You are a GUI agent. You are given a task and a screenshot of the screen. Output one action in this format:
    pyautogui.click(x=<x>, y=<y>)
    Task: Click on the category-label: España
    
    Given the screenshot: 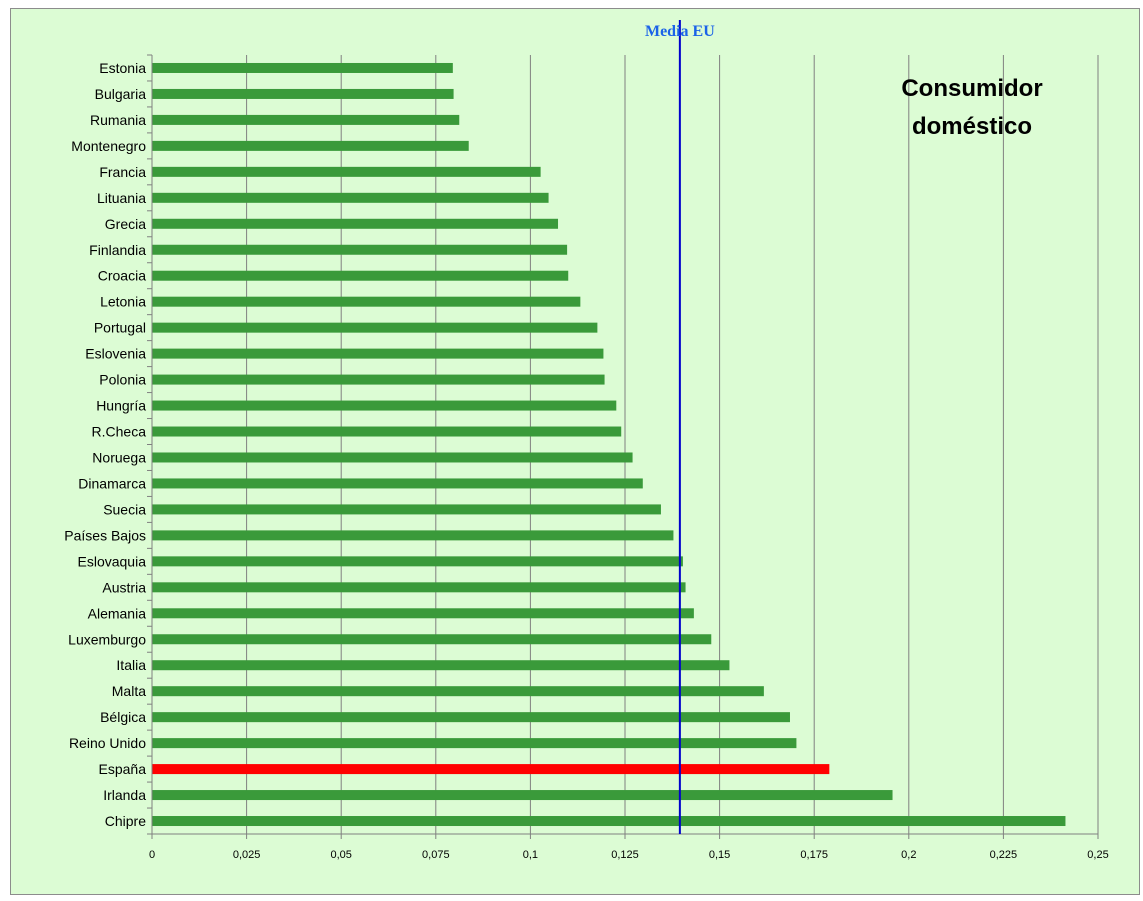 What is the action you would take?
    pyautogui.click(x=123, y=769)
    